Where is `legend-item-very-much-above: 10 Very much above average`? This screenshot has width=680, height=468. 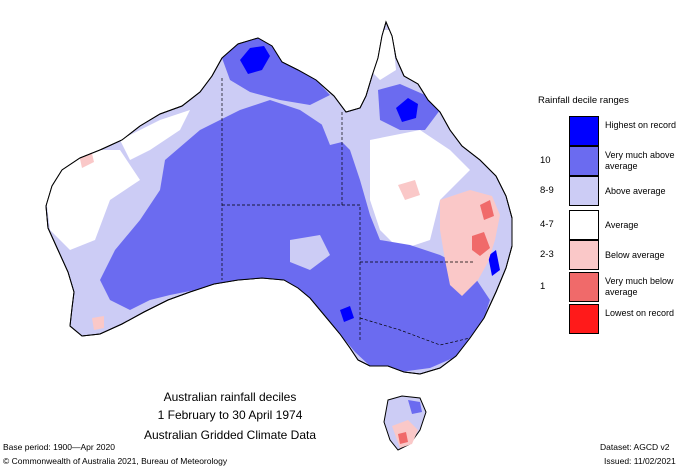
legend-item-very-much-above: 10 Very much above average is located at coordinates (610, 161).